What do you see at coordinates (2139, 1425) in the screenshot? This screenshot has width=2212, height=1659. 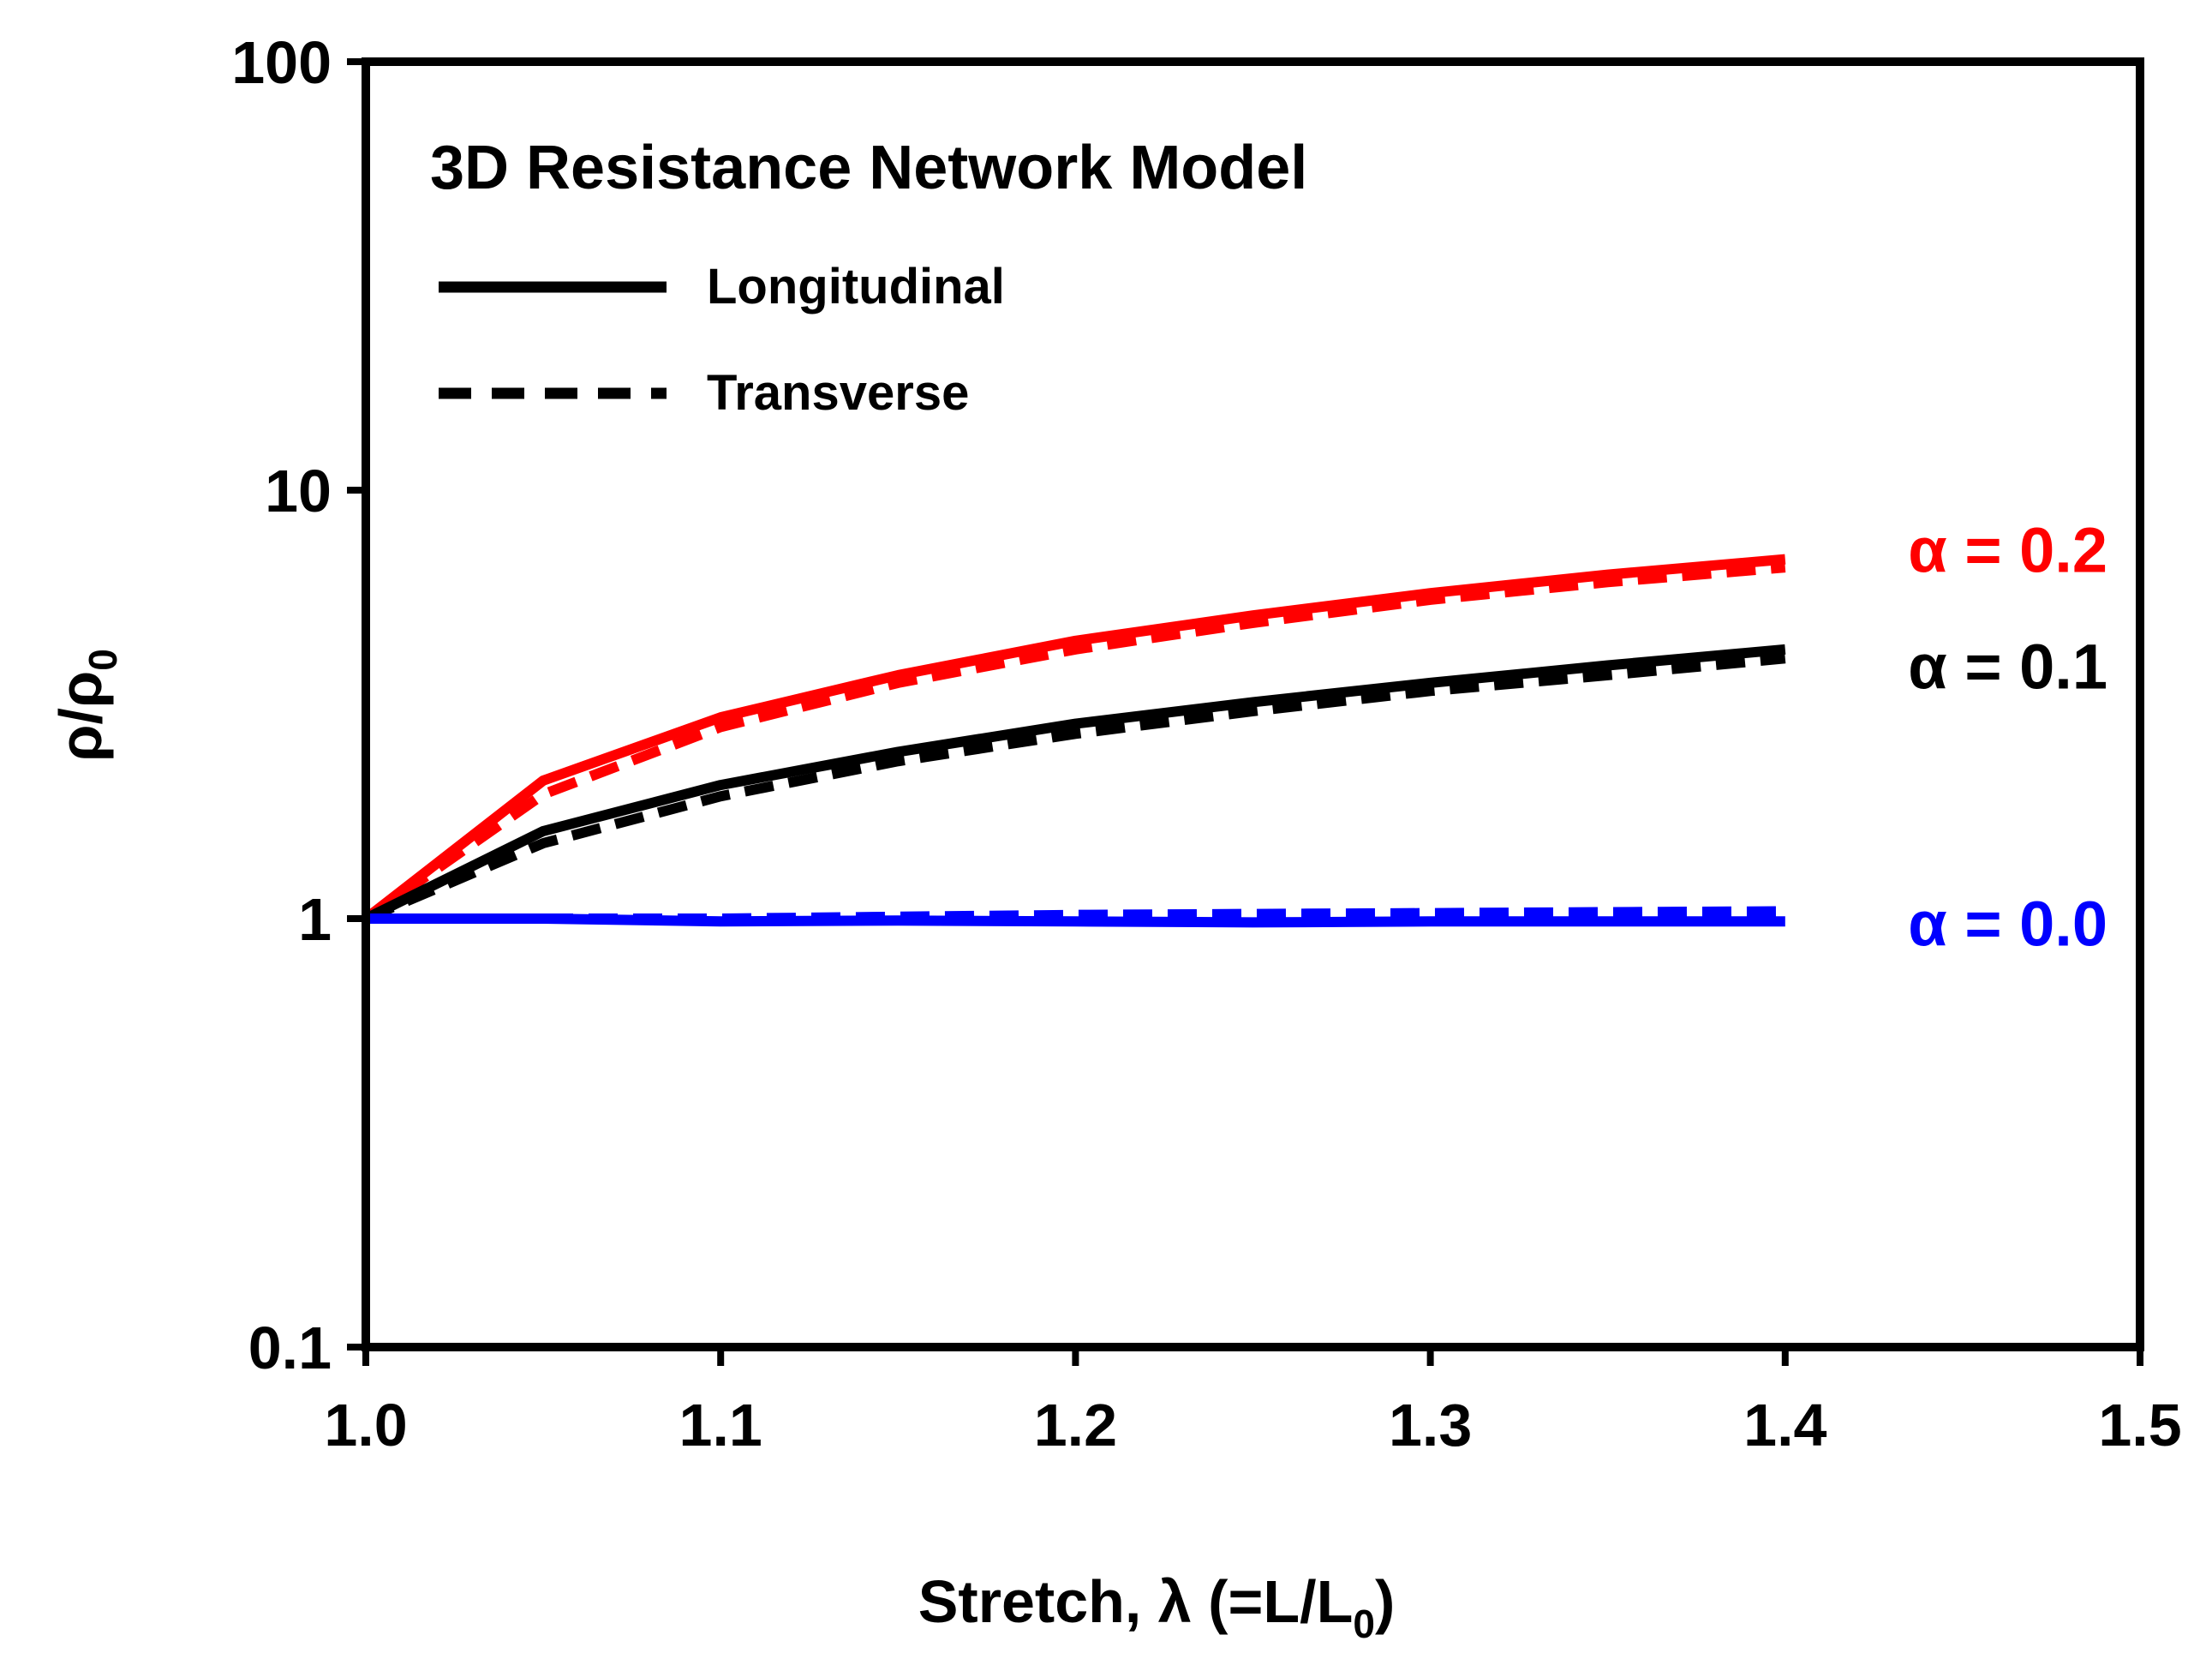 I see `x-tick-label: 1.5` at bounding box center [2139, 1425].